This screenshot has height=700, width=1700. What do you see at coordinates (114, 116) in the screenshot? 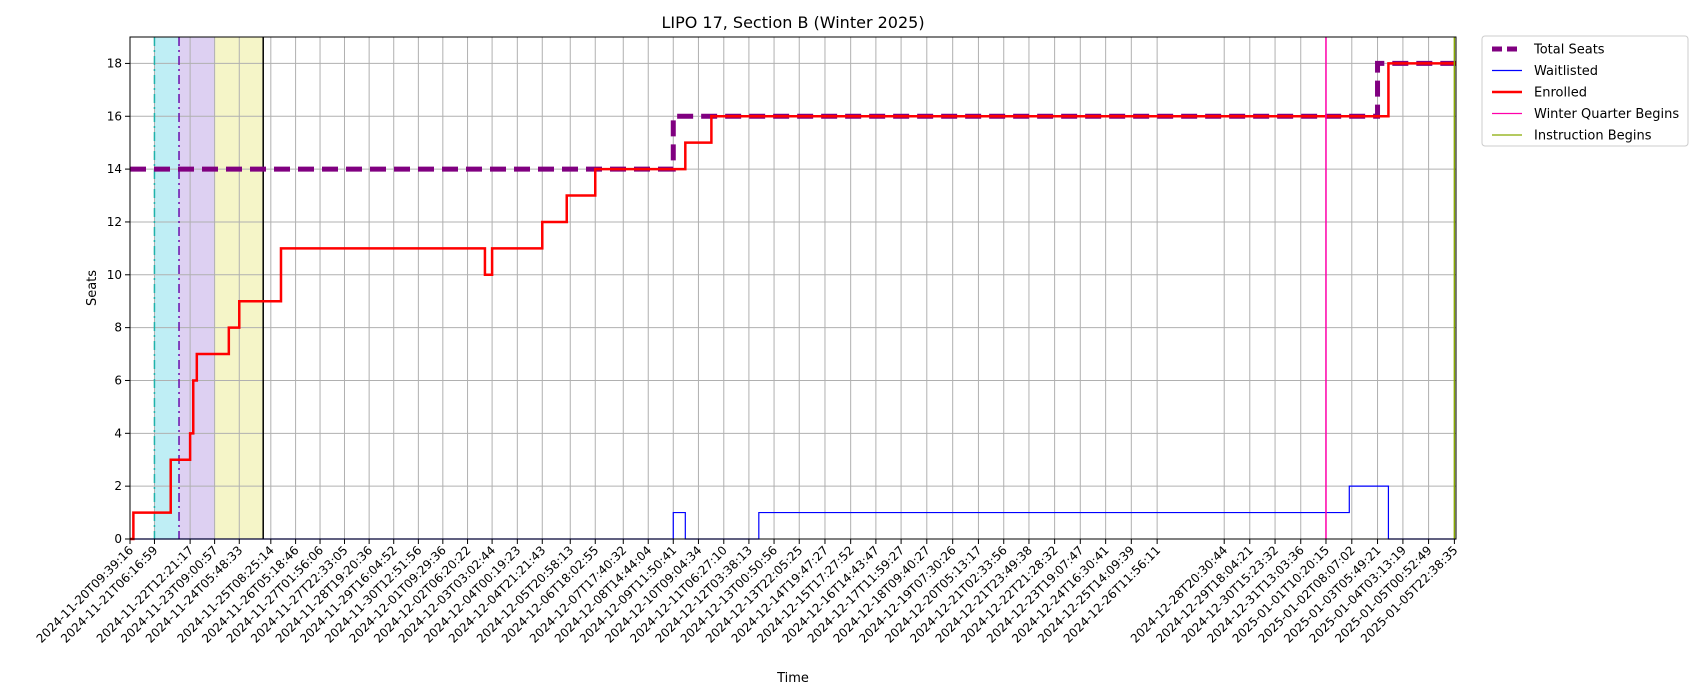
I see `y-tick-label: 16` at bounding box center [114, 116].